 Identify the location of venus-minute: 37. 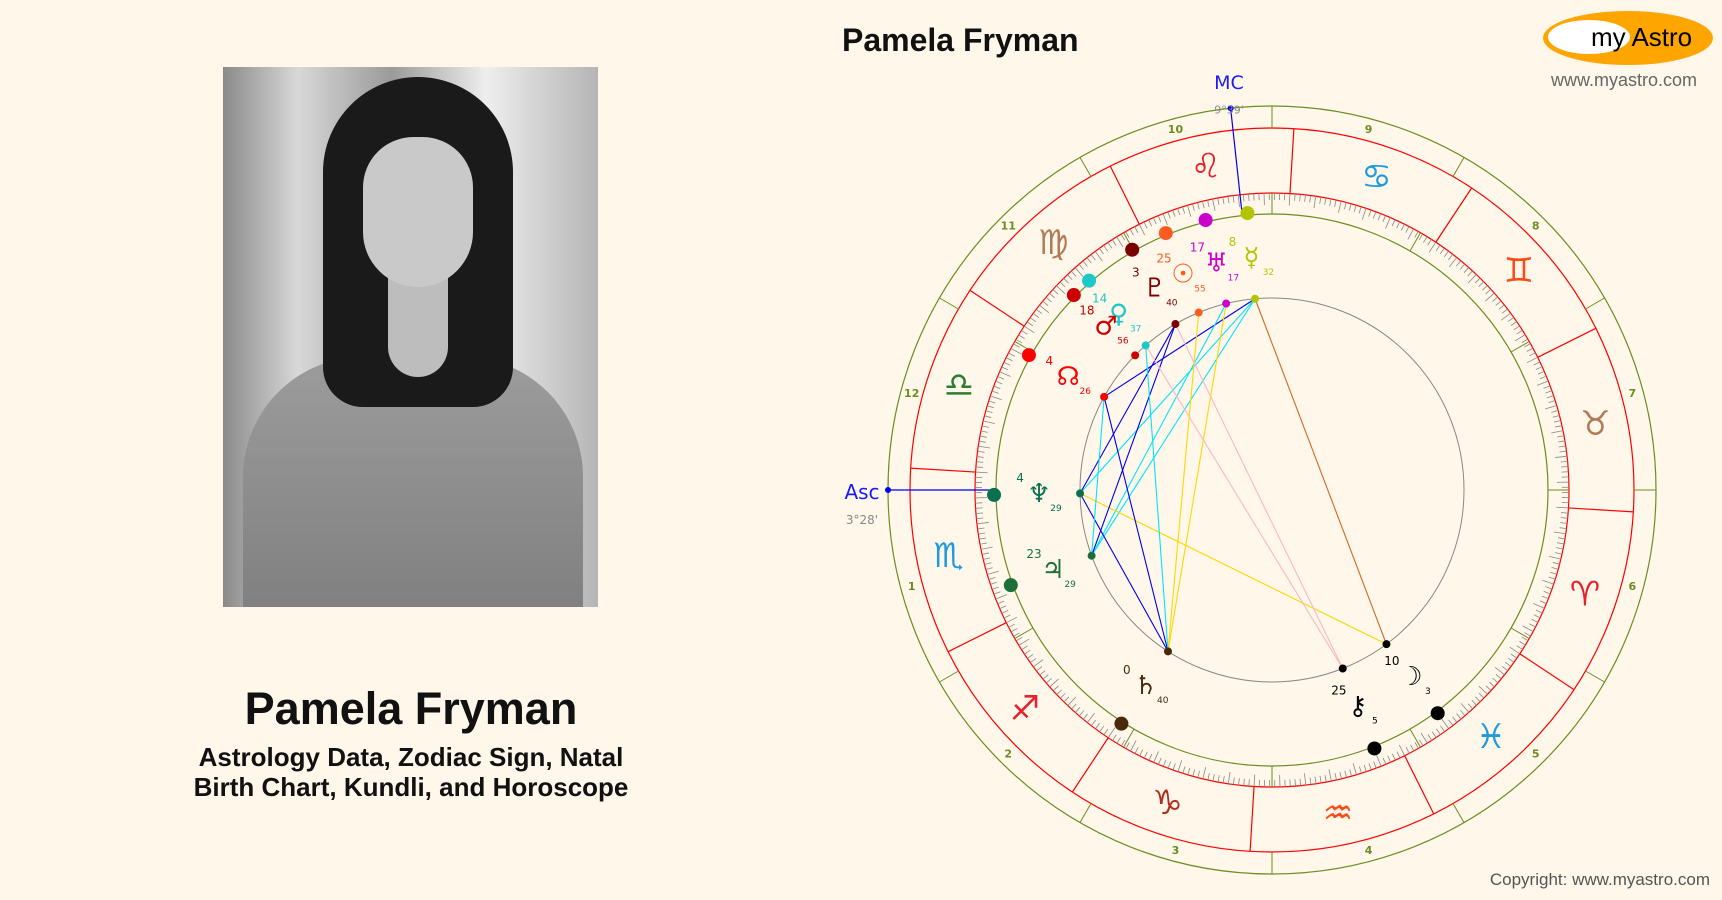
(1135, 330).